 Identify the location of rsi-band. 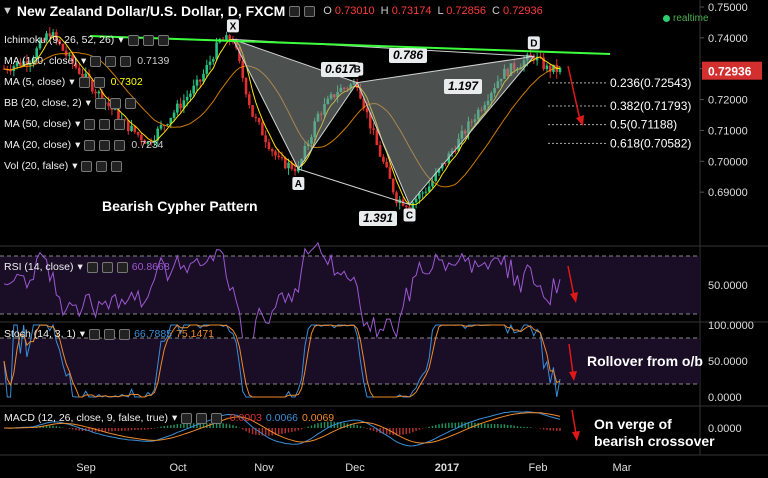
(350, 285).